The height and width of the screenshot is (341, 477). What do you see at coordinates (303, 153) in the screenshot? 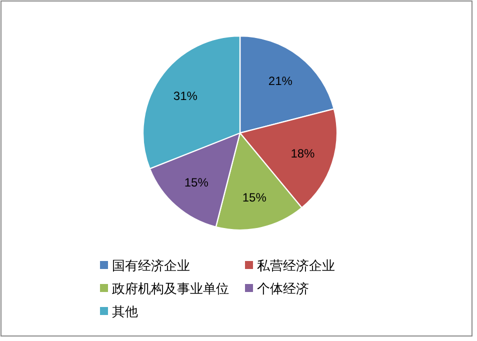
I see `data-label: 18%` at bounding box center [303, 153].